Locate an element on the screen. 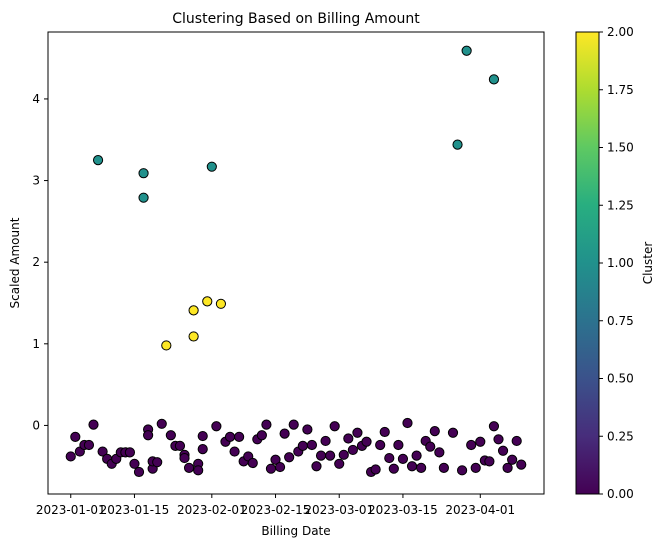 The height and width of the screenshot is (547, 668). x-tick-label: 2023-02-15 is located at coordinates (276, 510).